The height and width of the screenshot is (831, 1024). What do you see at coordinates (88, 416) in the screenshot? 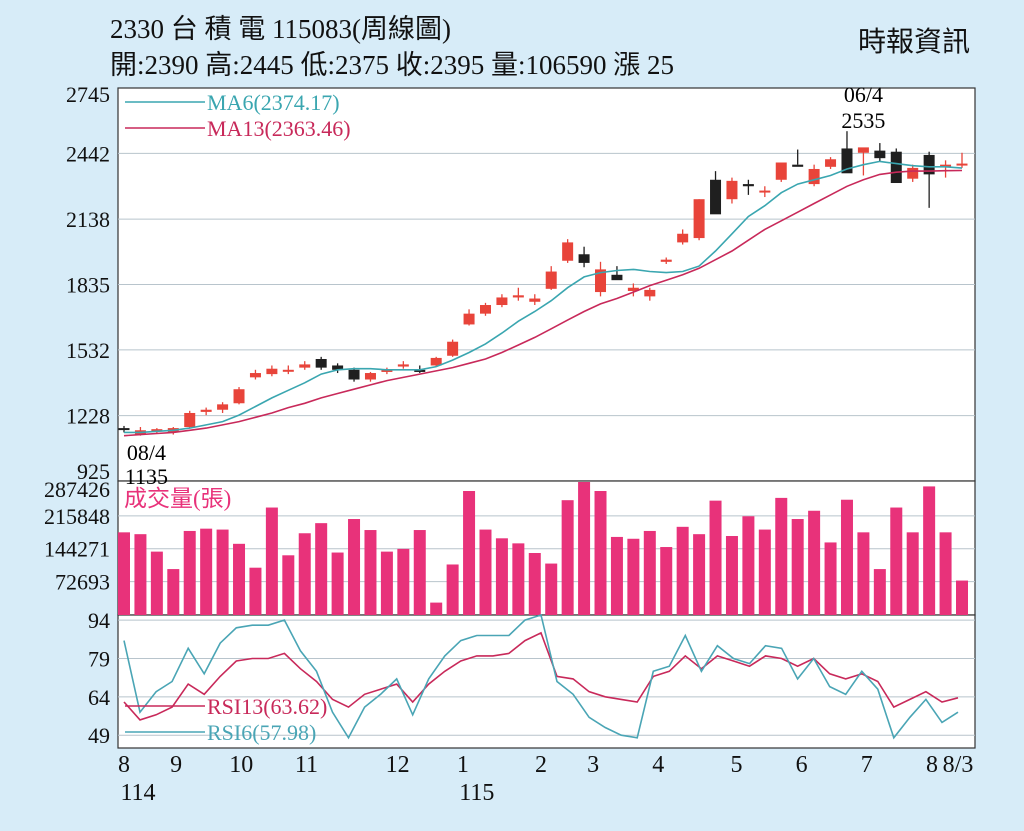
I see `price-tick-label: 1228` at bounding box center [88, 416].